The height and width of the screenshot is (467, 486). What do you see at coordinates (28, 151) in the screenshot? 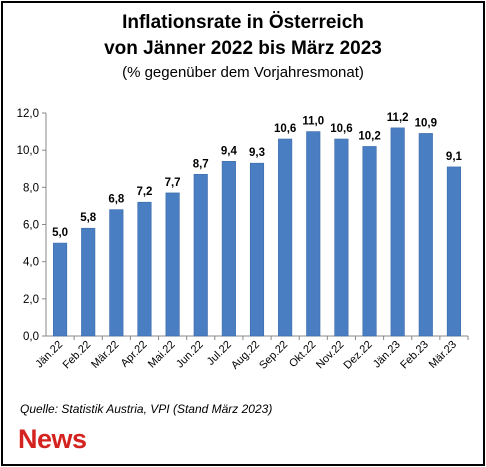
I see `y-tick-label: 10,0` at bounding box center [28, 151].